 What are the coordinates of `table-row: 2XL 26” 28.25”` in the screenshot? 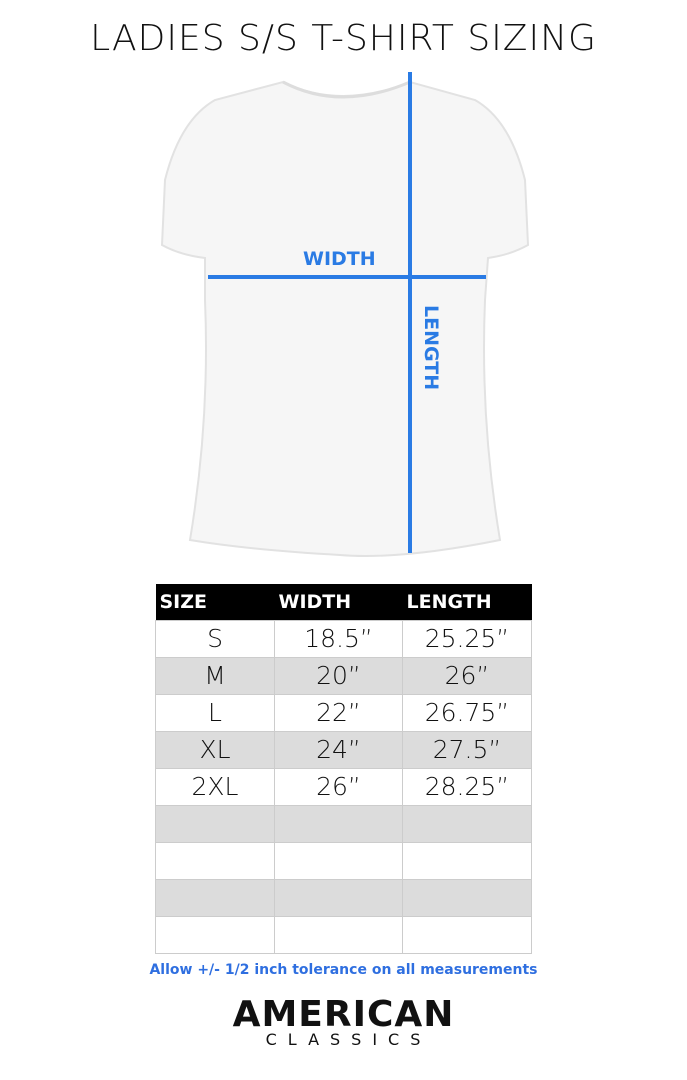 It's located at (343, 786).